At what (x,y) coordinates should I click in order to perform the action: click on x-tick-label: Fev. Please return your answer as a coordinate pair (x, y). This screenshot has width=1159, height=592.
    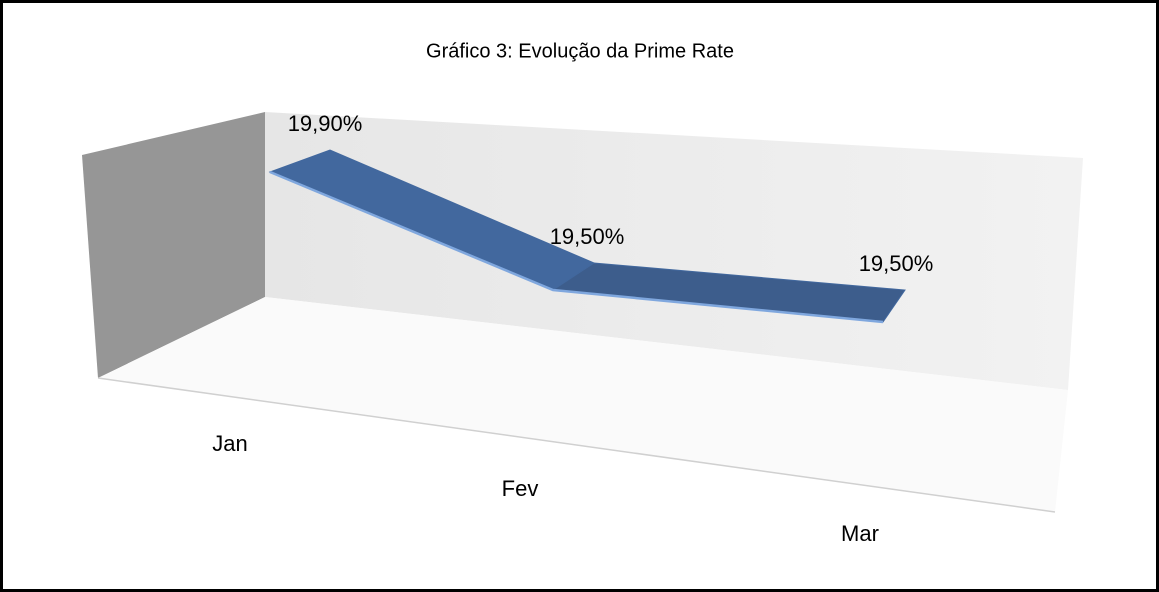
    Looking at the image, I should click on (520, 488).